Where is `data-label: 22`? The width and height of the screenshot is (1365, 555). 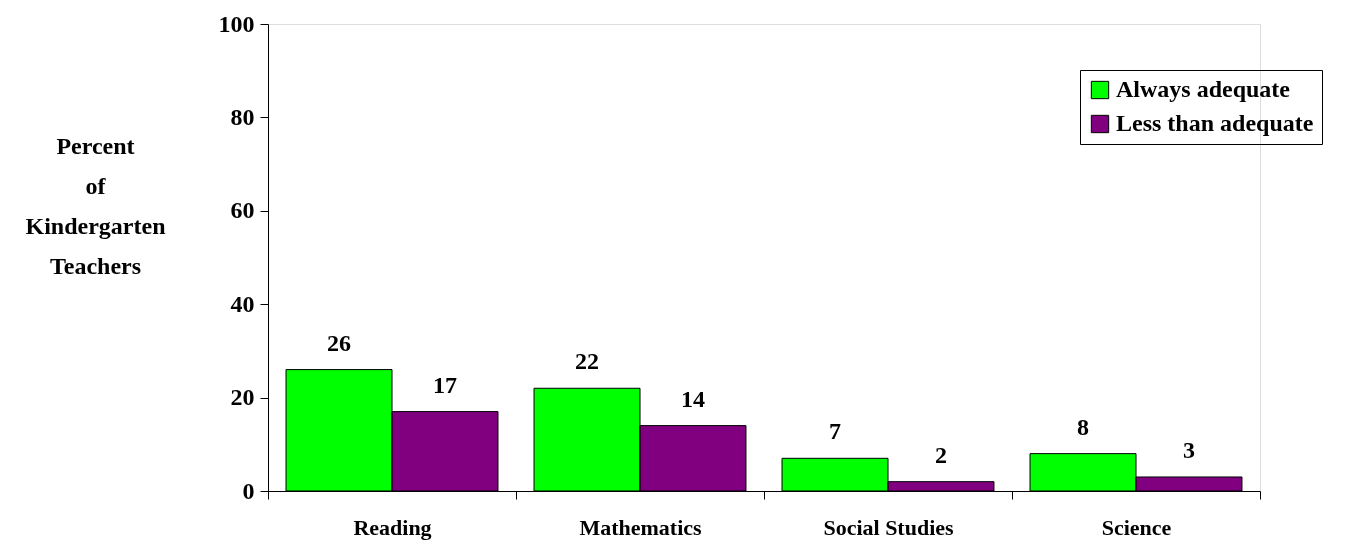
data-label: 22 is located at coordinates (587, 361).